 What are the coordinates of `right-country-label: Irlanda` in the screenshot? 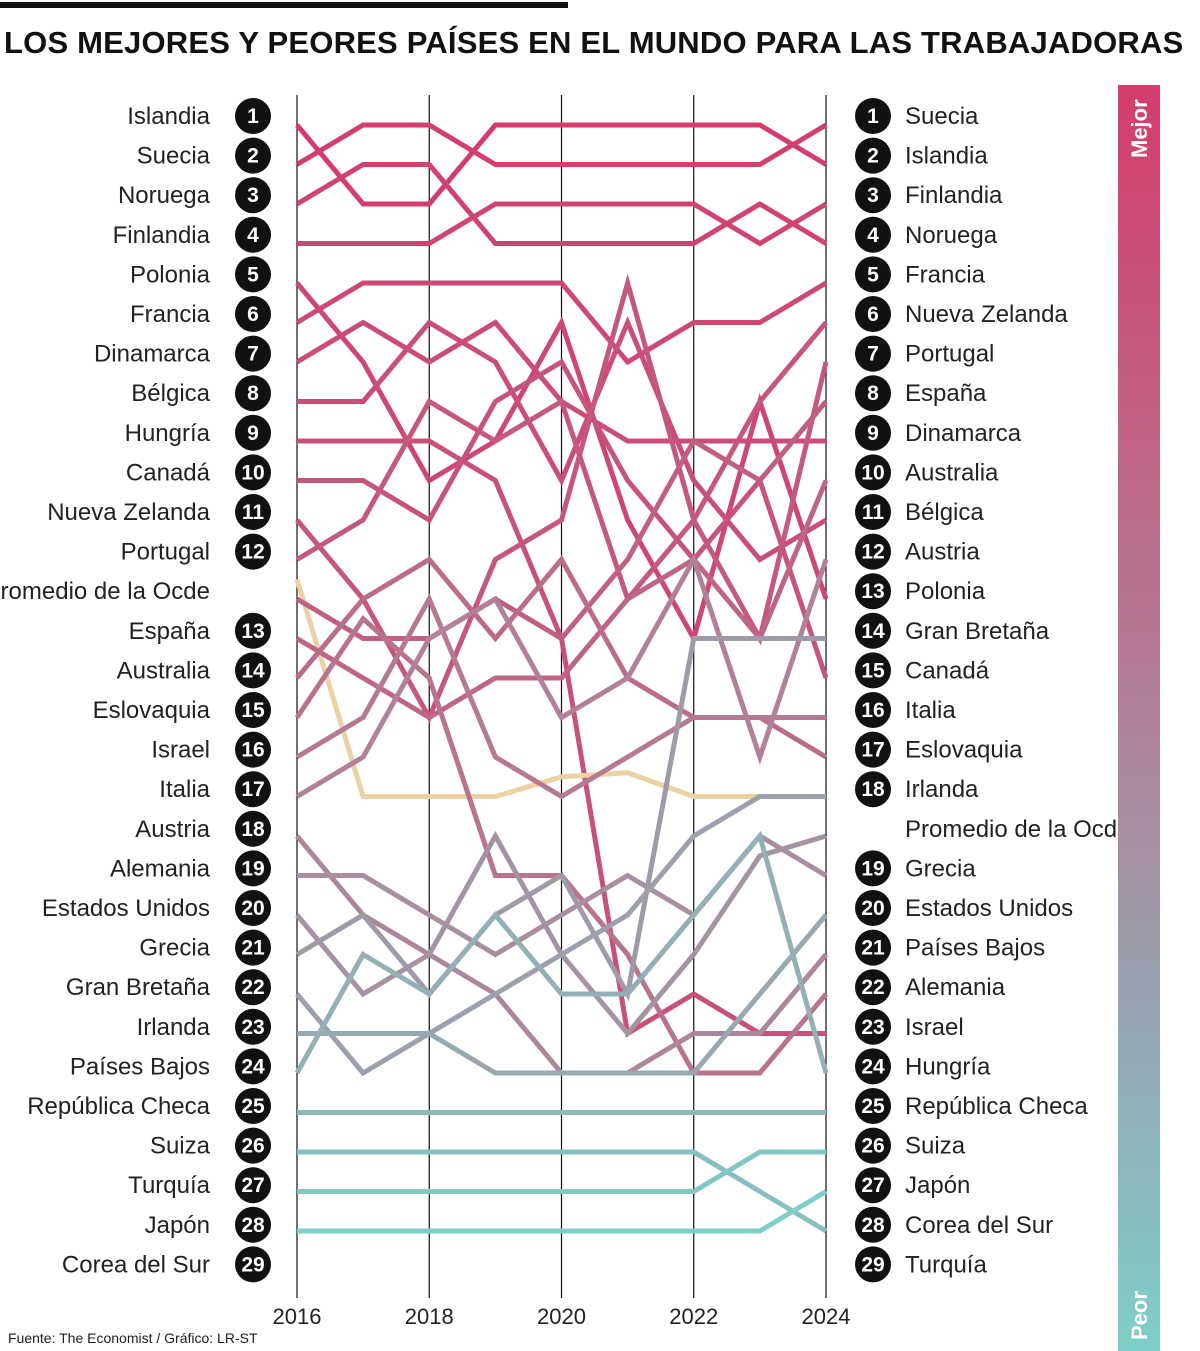 It's located at (942, 789).